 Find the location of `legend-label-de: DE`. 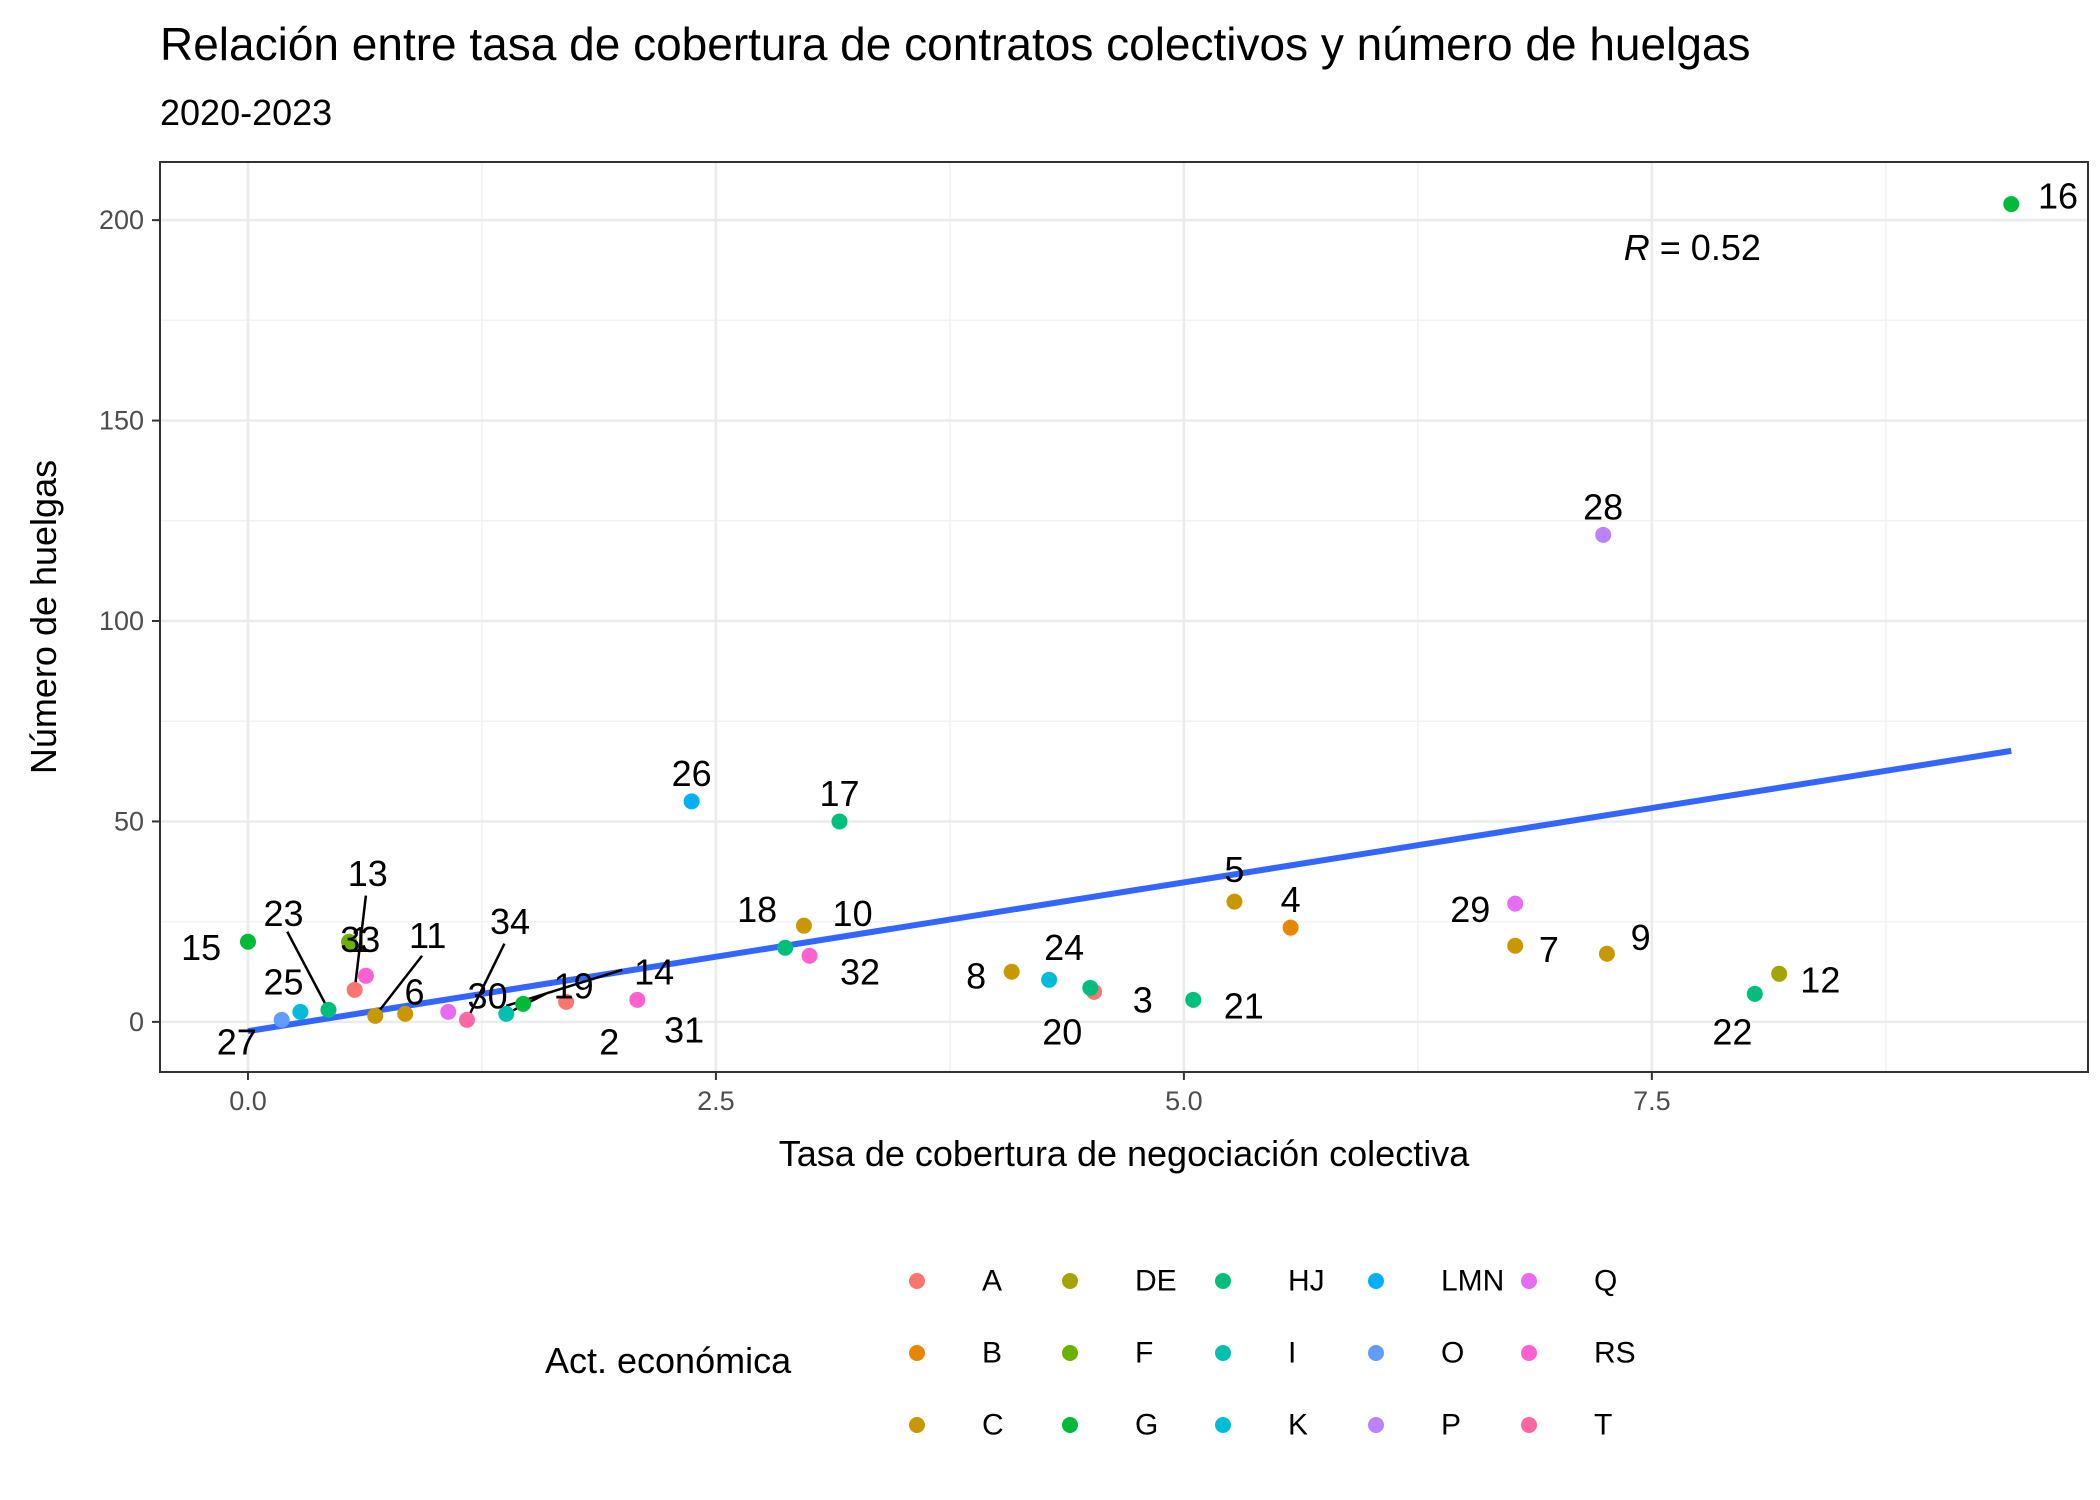

legend-label-de: DE is located at coordinates (1156, 1281).